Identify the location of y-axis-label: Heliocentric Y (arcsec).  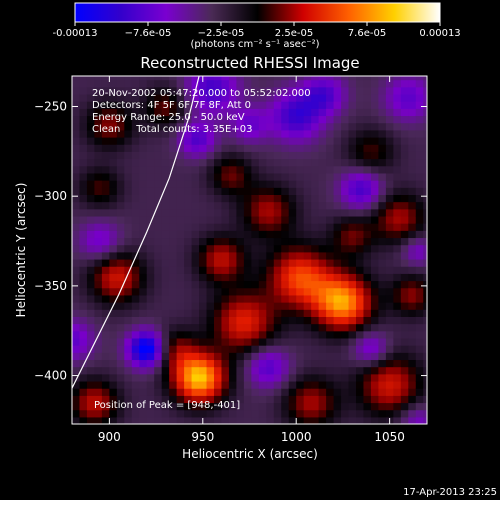
(21, 250).